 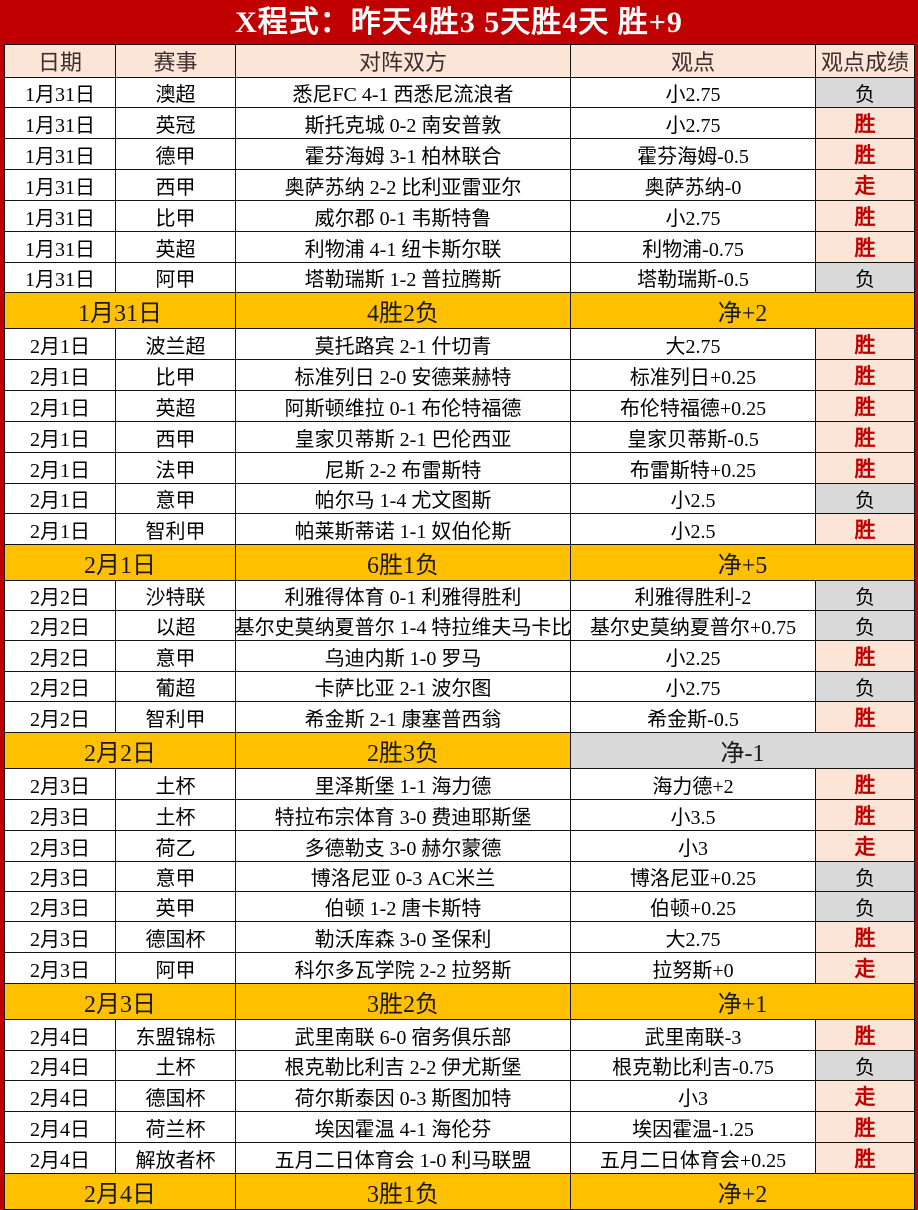 What do you see at coordinates (403, 937) in the screenshot?
I see `match-cell: 勒沃库森 3-0 圣保利` at bounding box center [403, 937].